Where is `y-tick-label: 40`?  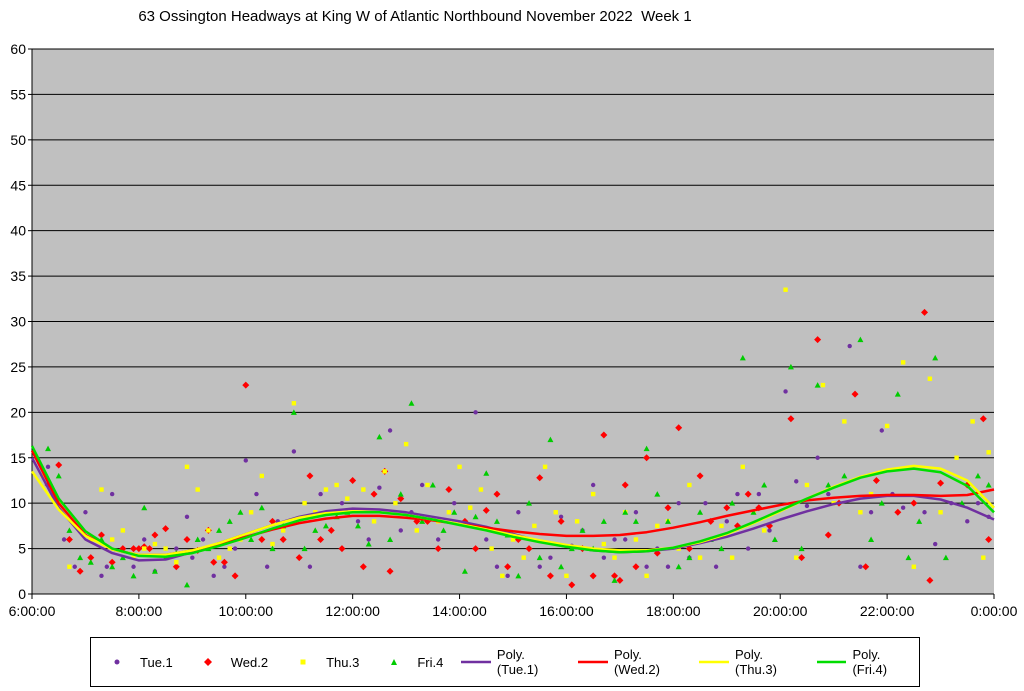 y-tick-label: 40 is located at coordinates (18, 231).